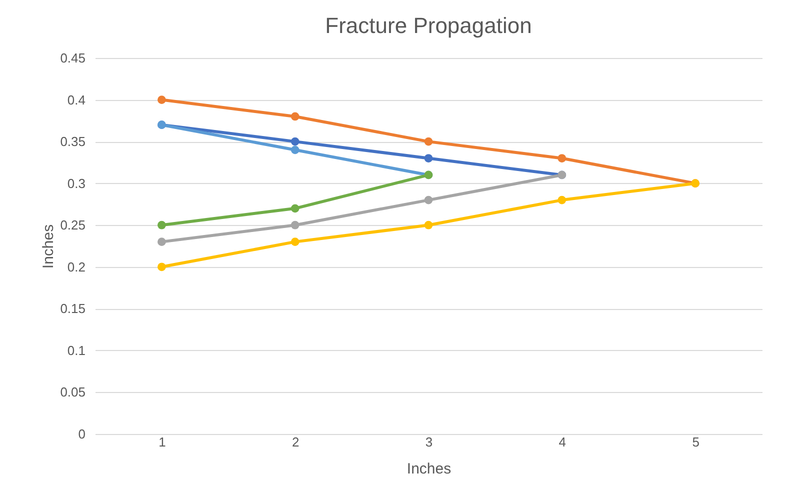 The height and width of the screenshot is (496, 812). Describe the element at coordinates (429, 469) in the screenshot. I see `x-axis-title: Inches` at that location.